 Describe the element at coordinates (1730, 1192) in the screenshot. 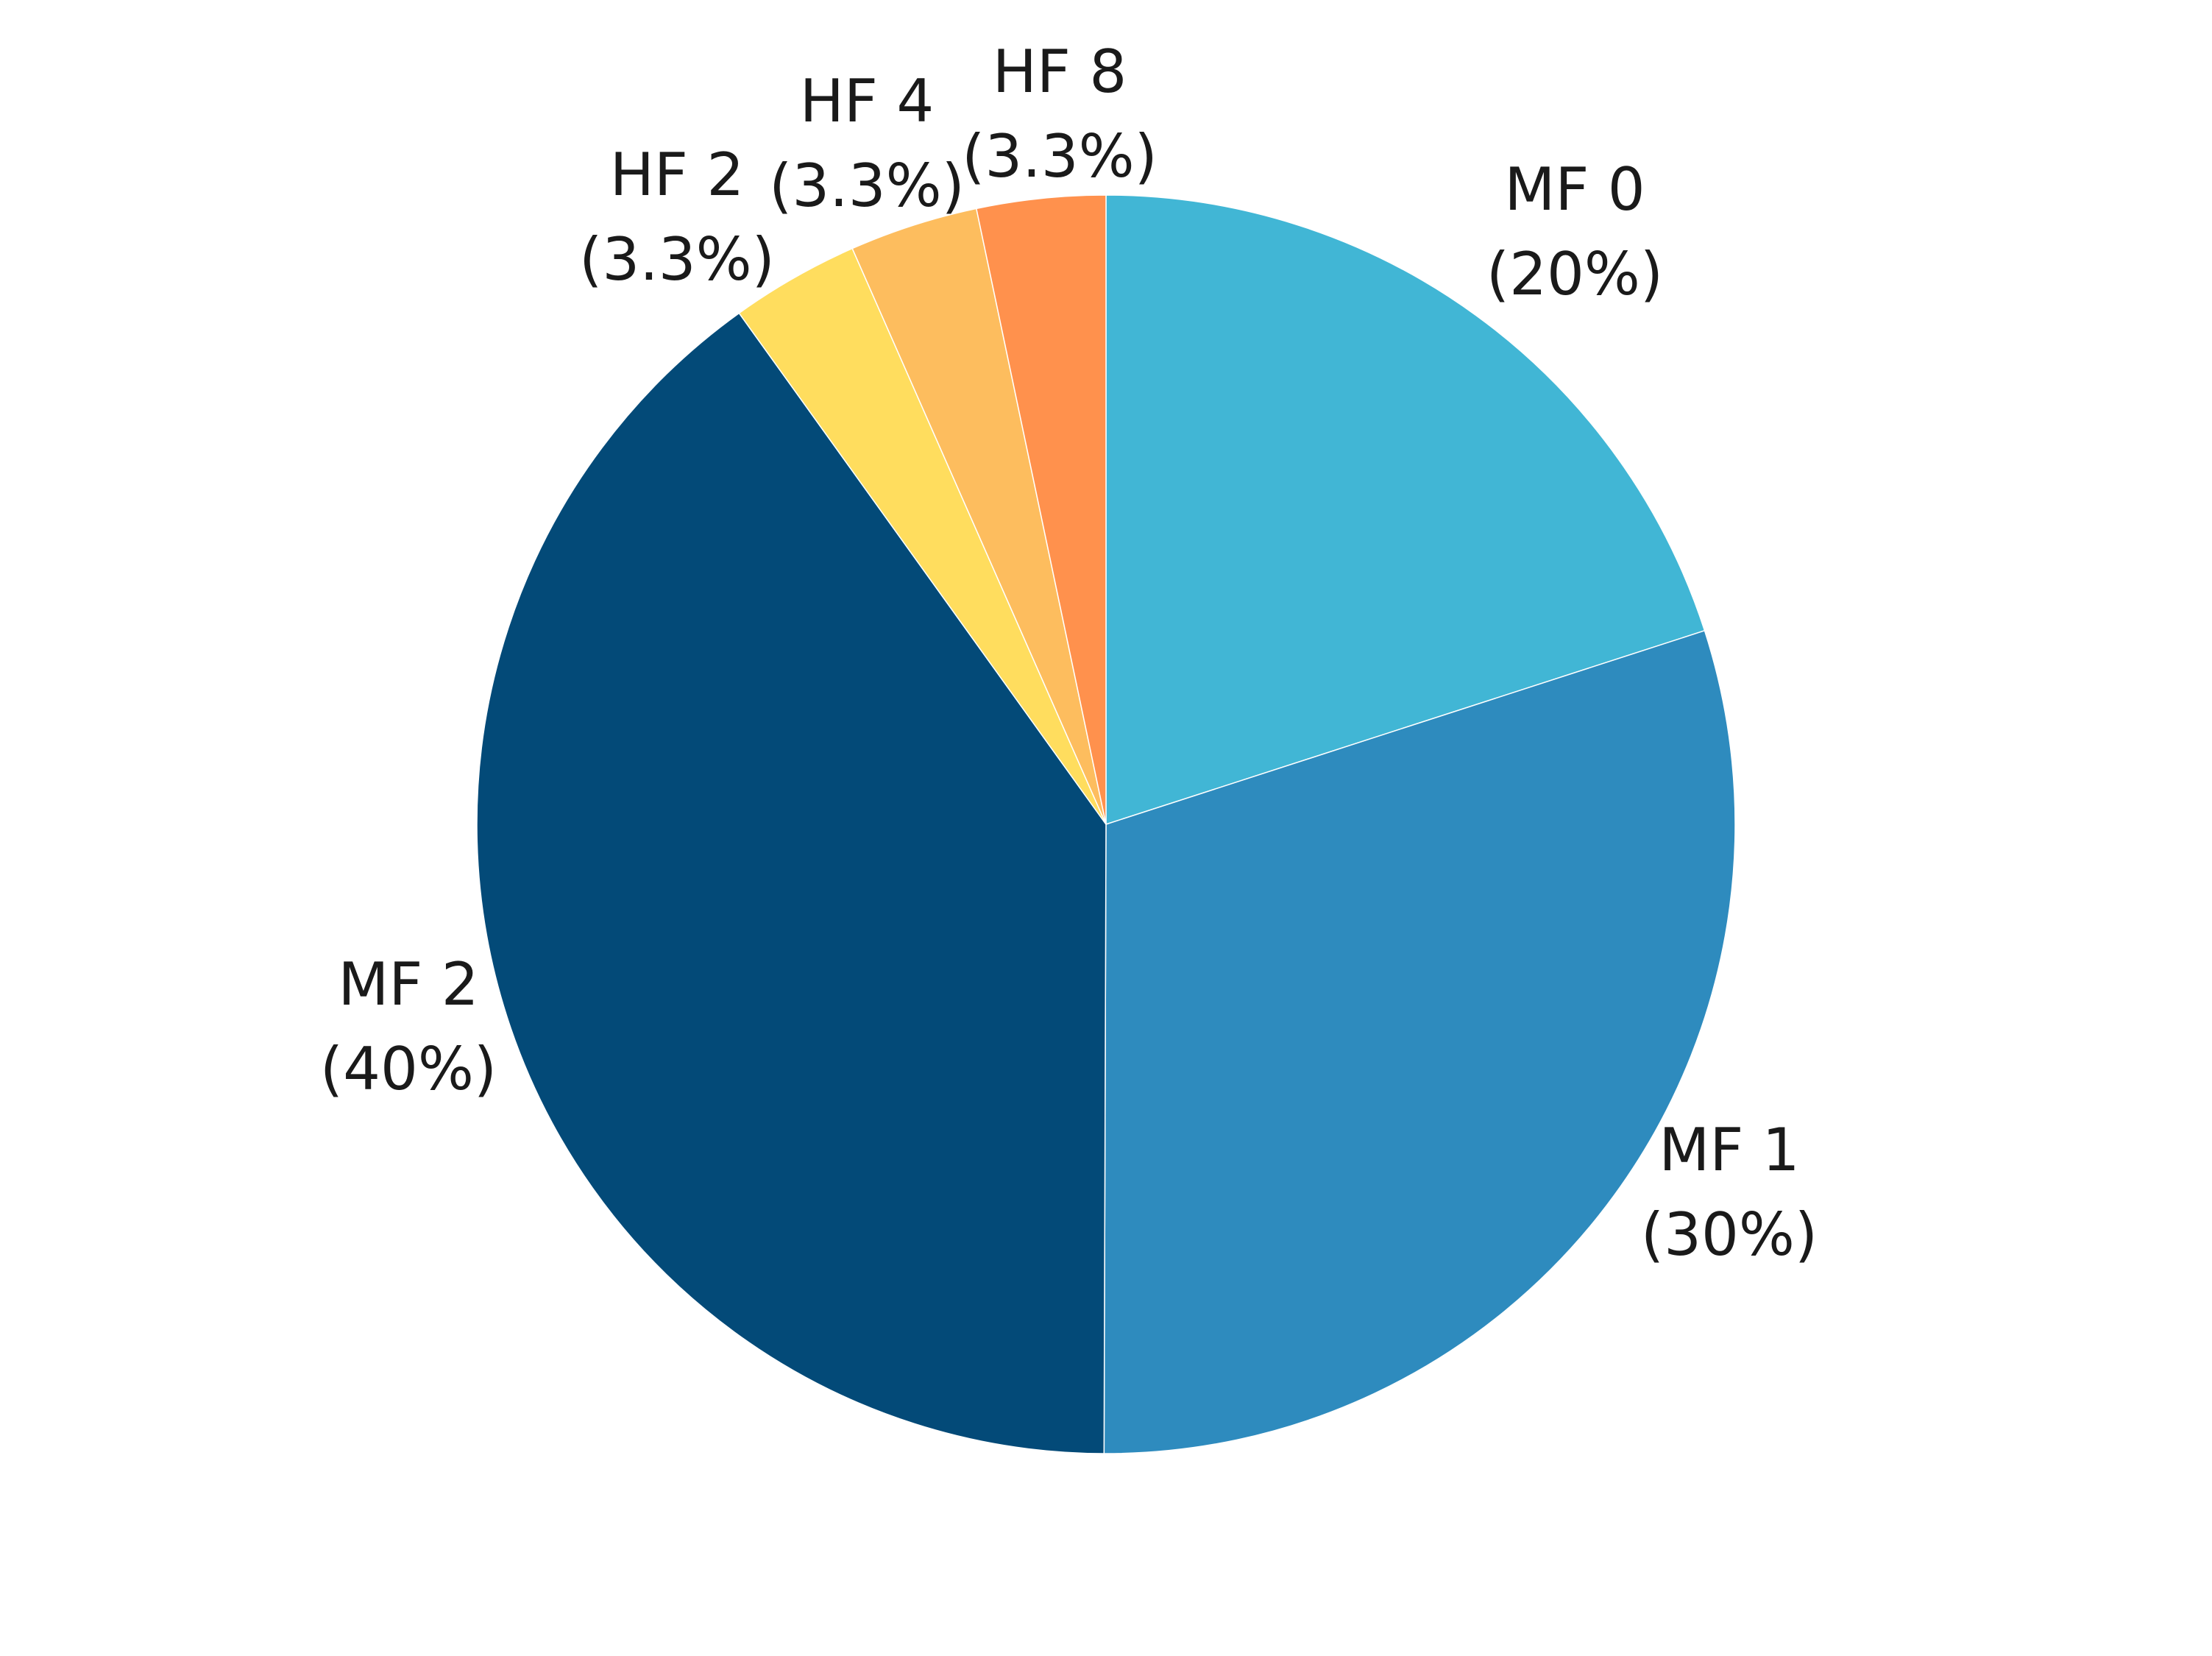

I see `slice-label-mf-1: MF 1 (30%)` at that location.